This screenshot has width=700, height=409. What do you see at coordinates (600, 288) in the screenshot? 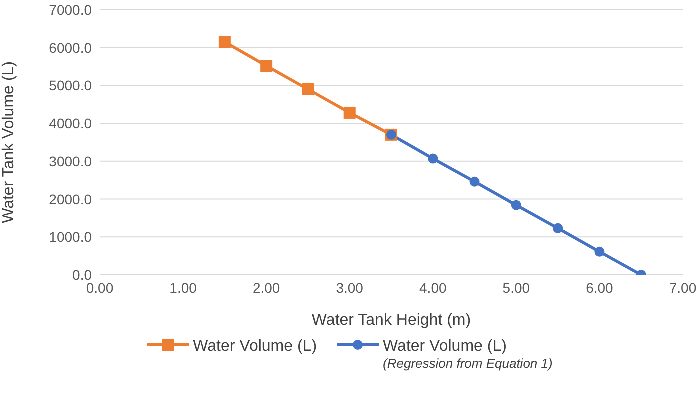
I see `x-tick-label: 6.00` at bounding box center [600, 288].